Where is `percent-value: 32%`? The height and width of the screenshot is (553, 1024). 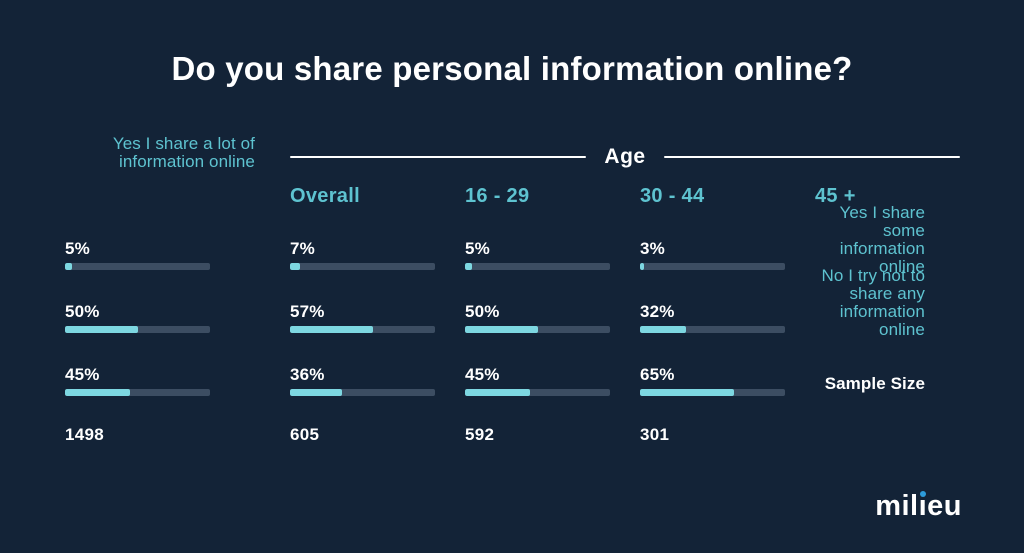
percent-value: 32% is located at coordinates (657, 311).